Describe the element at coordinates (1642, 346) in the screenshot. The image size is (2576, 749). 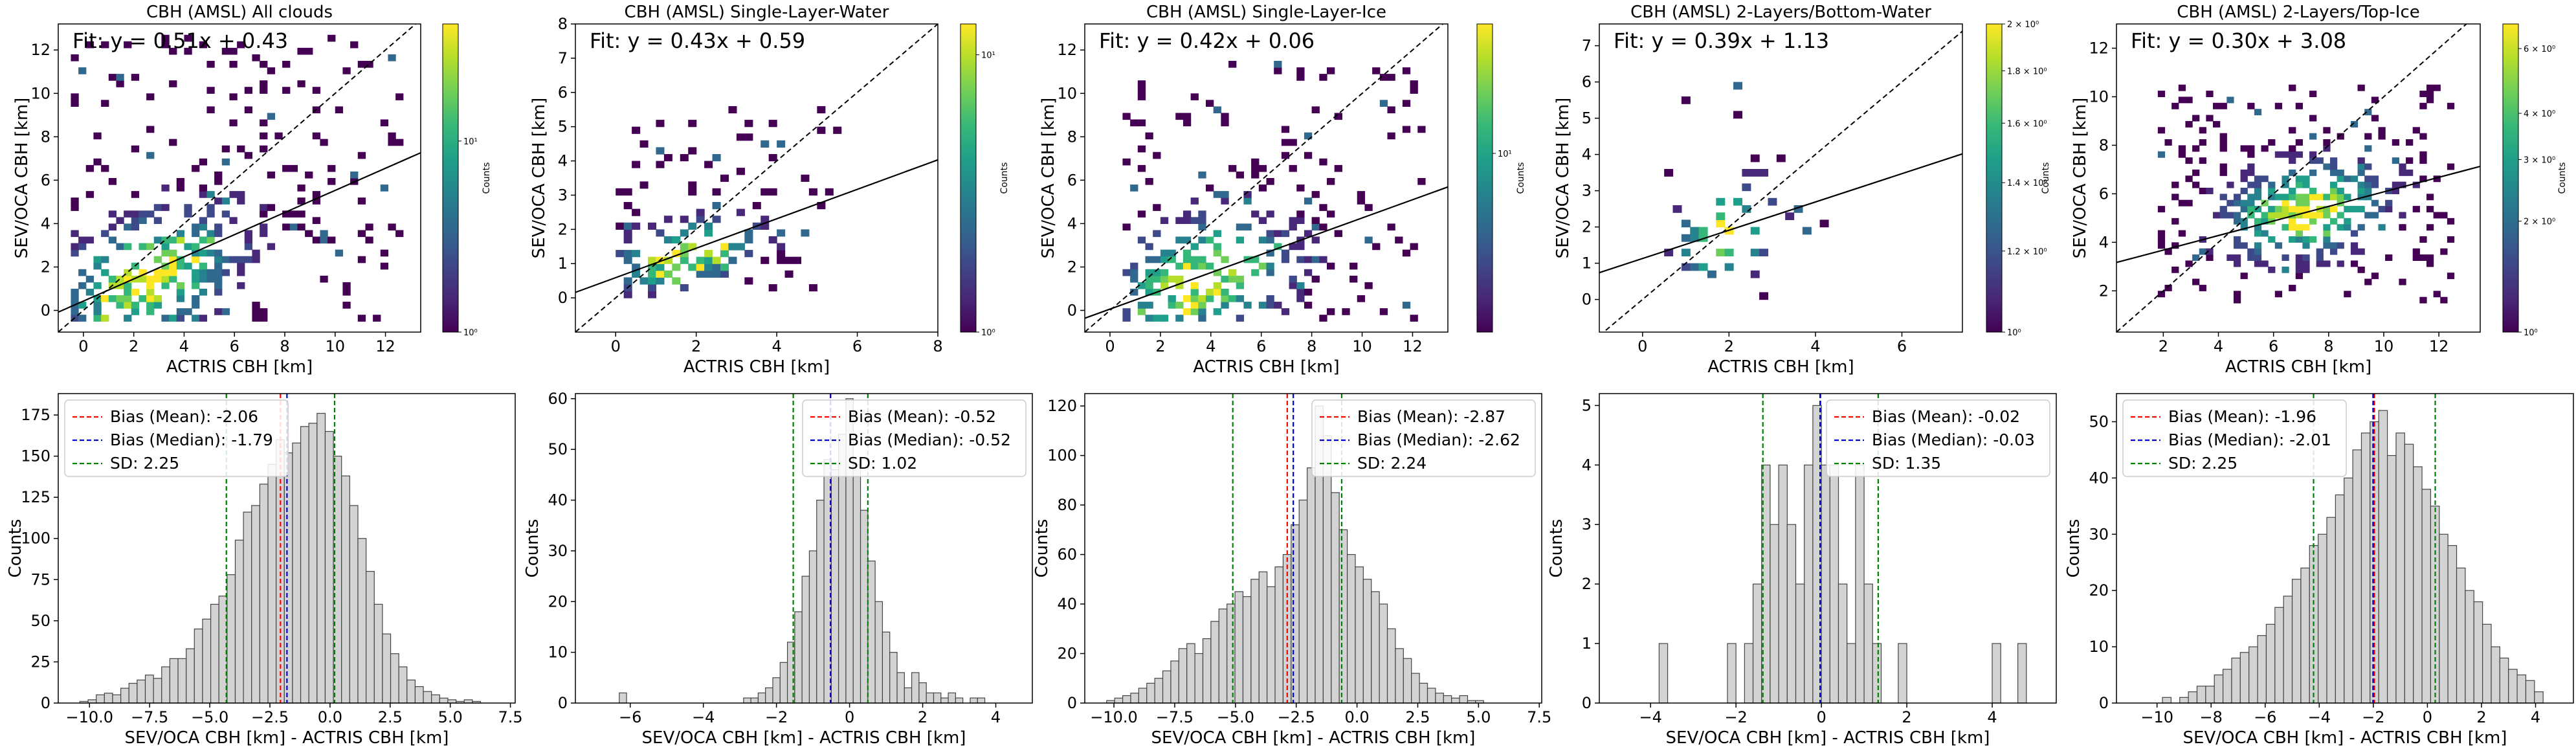
I see `x-tick-label: 0` at that location.